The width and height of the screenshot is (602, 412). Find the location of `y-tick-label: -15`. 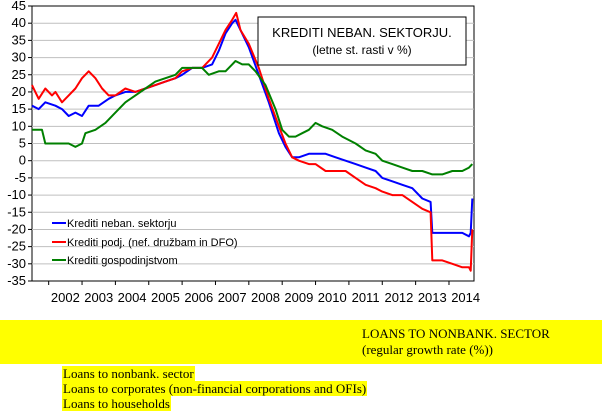

y-tick-label: -15 is located at coordinates (16, 211).